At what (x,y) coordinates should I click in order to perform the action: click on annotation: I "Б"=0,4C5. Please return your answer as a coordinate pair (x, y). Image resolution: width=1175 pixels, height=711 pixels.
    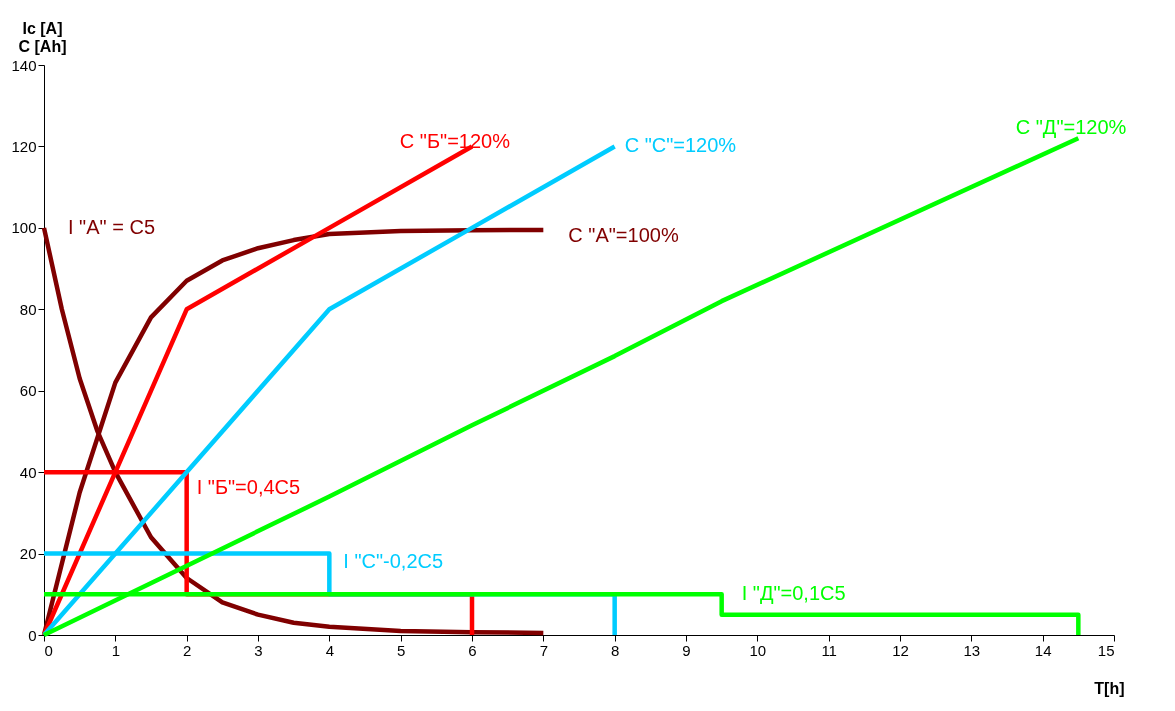
    Looking at the image, I should click on (248, 487).